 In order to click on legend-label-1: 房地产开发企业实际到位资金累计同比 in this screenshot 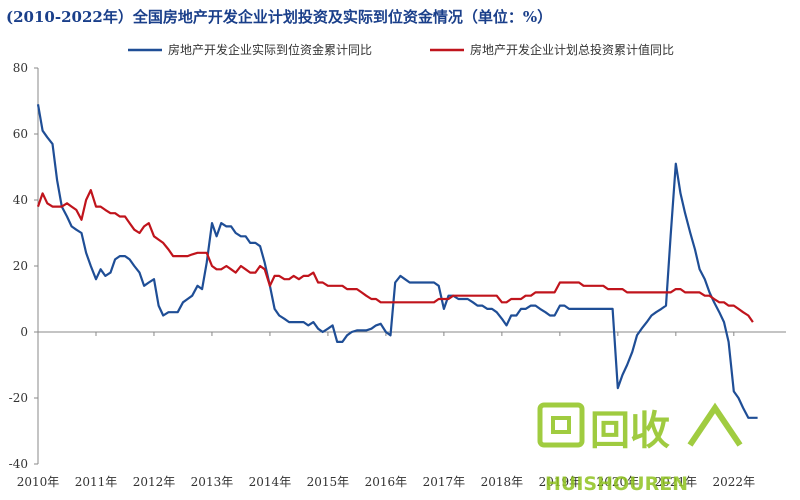, I will do `click(270, 49)`.